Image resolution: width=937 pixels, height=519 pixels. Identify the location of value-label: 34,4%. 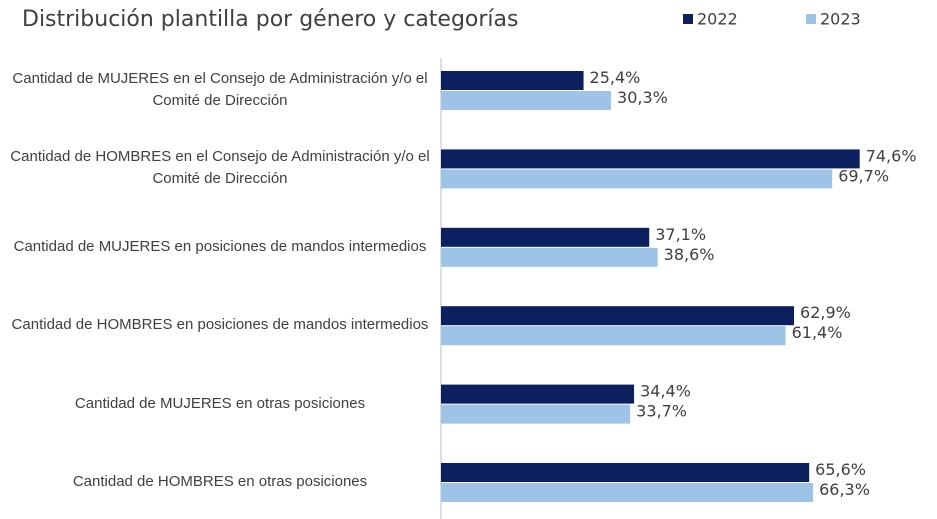
(665, 391).